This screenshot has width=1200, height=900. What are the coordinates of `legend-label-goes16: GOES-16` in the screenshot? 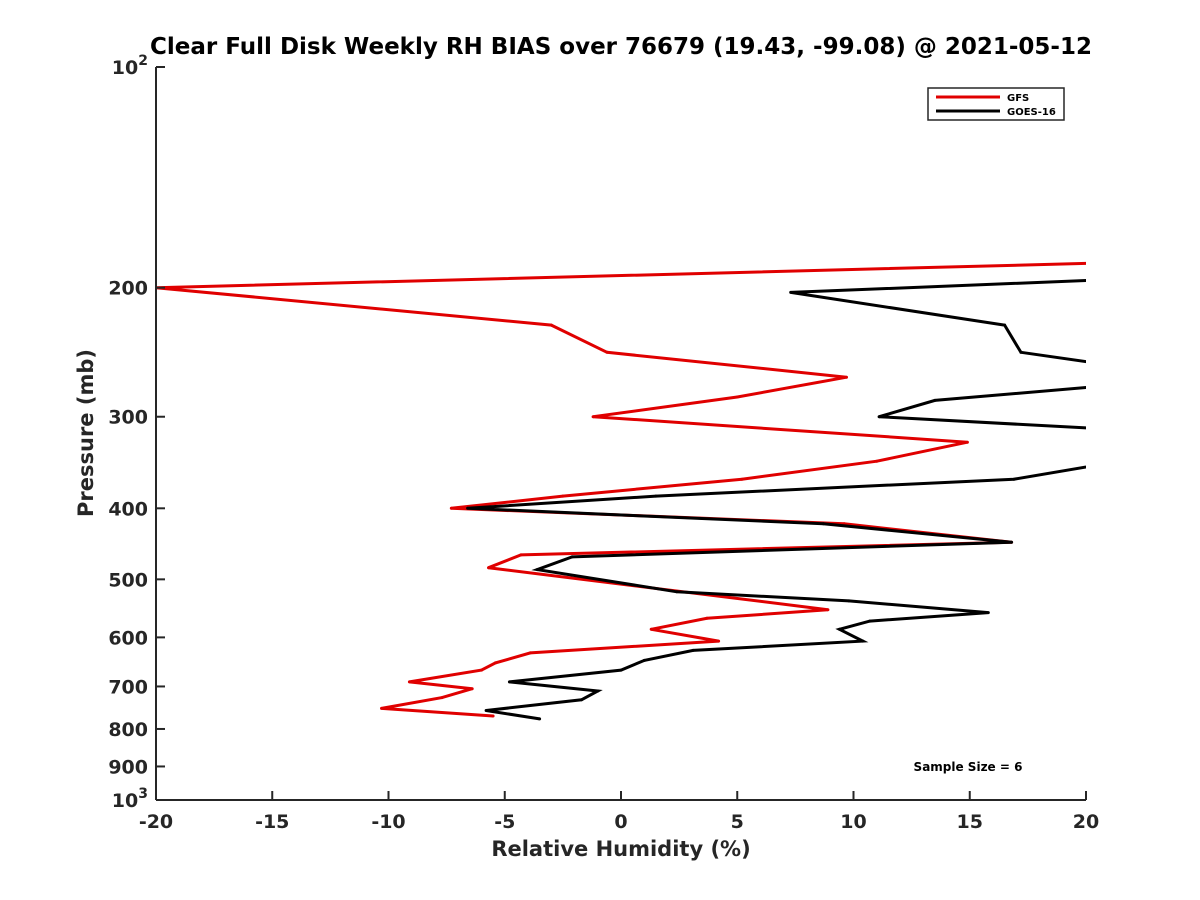 It's located at (1031, 112).